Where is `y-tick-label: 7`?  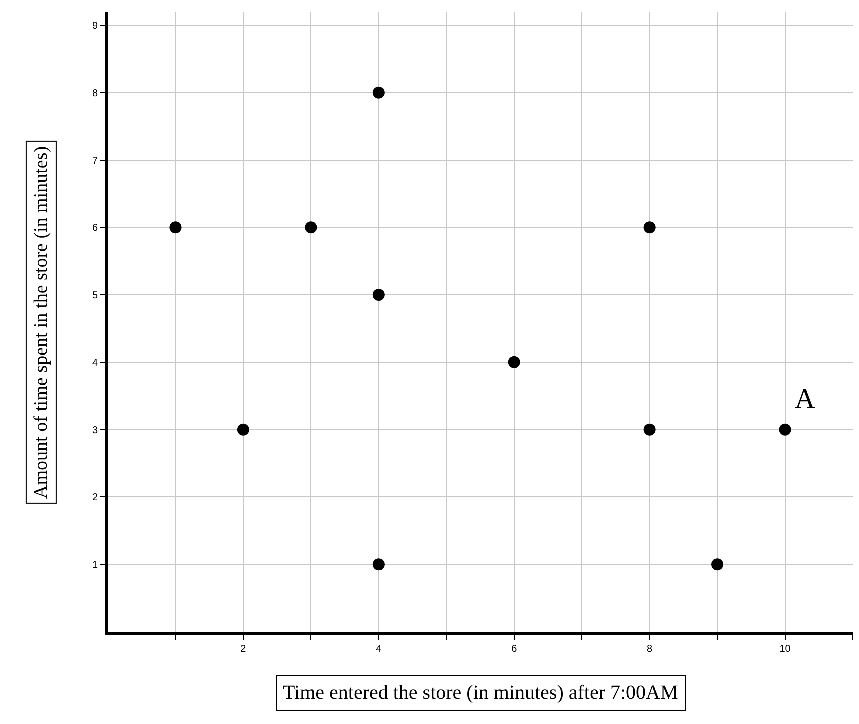 y-tick-label: 7 is located at coordinates (95, 161).